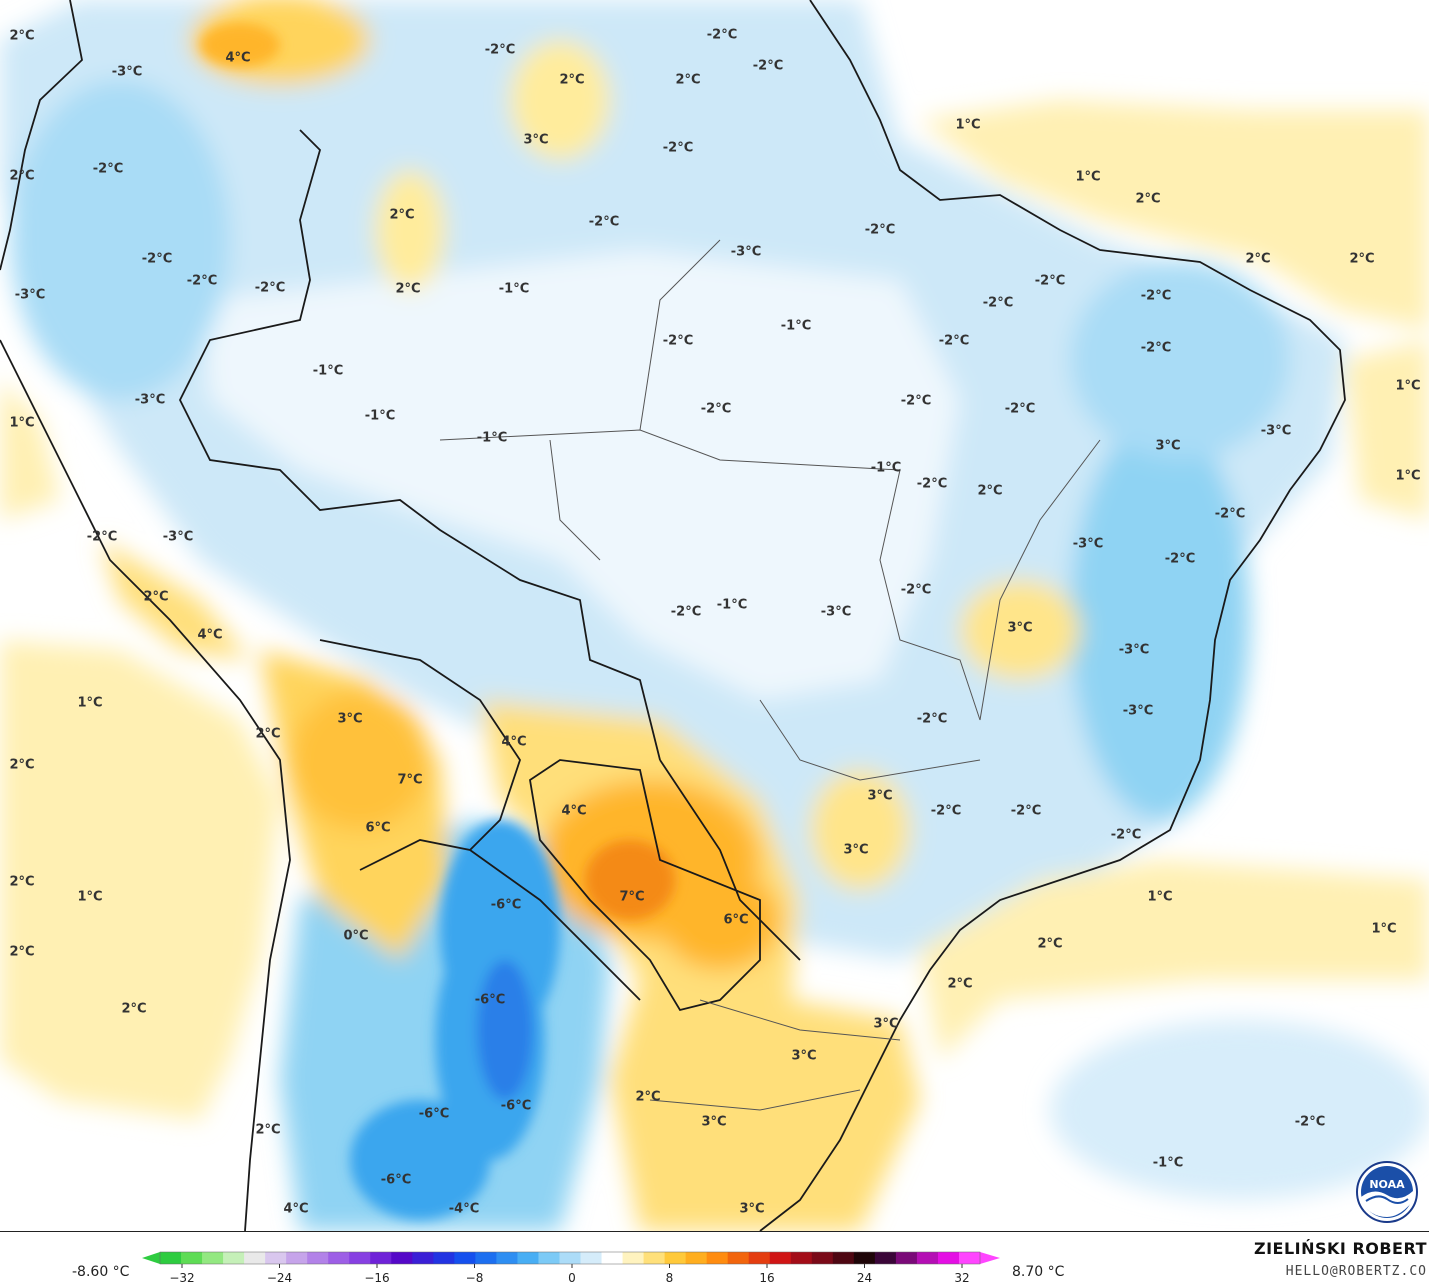  Describe the element at coordinates (571, 1268) in the screenshot. I see `color-scale: −32 −24 −16 −8 0 8 16 24 32` at that location.